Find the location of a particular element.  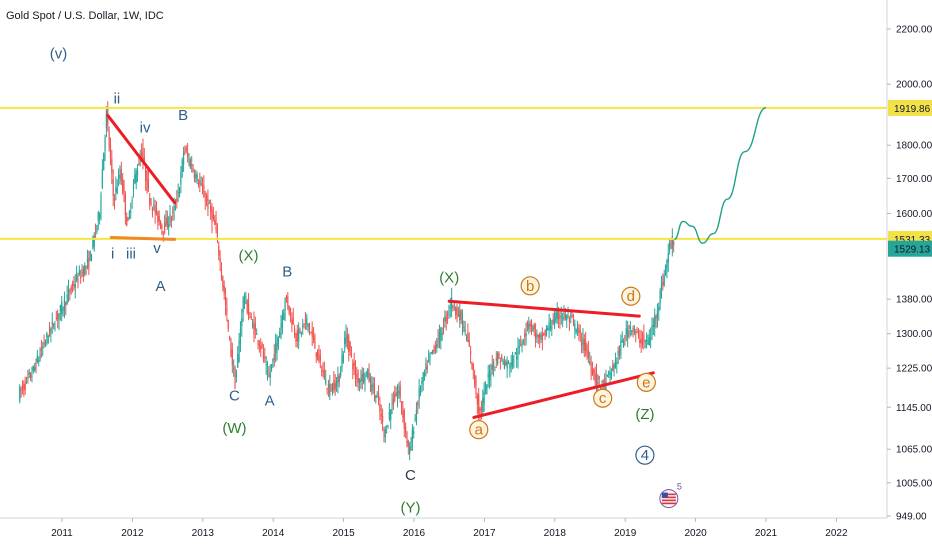

wave-label-circle is located at coordinates (530, 286).